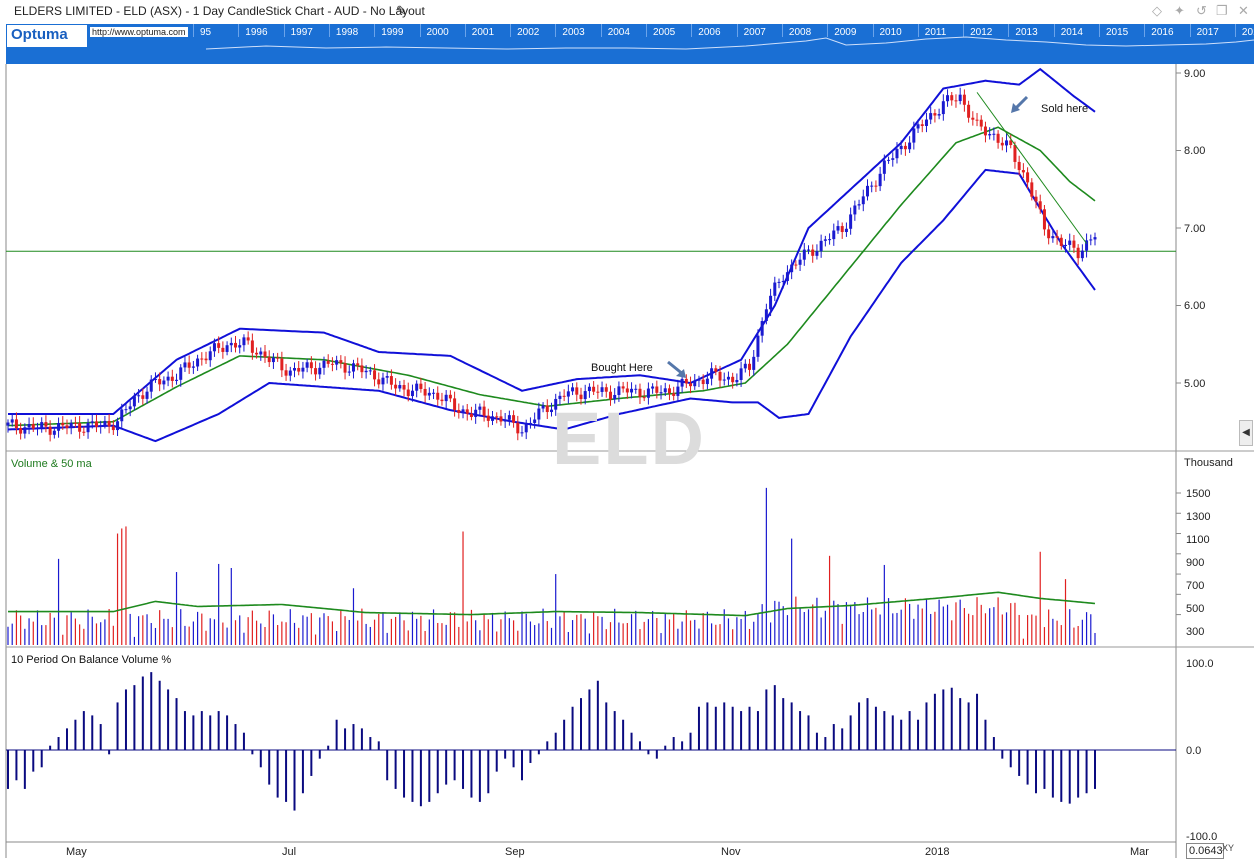 This screenshot has height=867, width=1257. I want to click on navigator-year-2011: 2011, so click(935, 32).